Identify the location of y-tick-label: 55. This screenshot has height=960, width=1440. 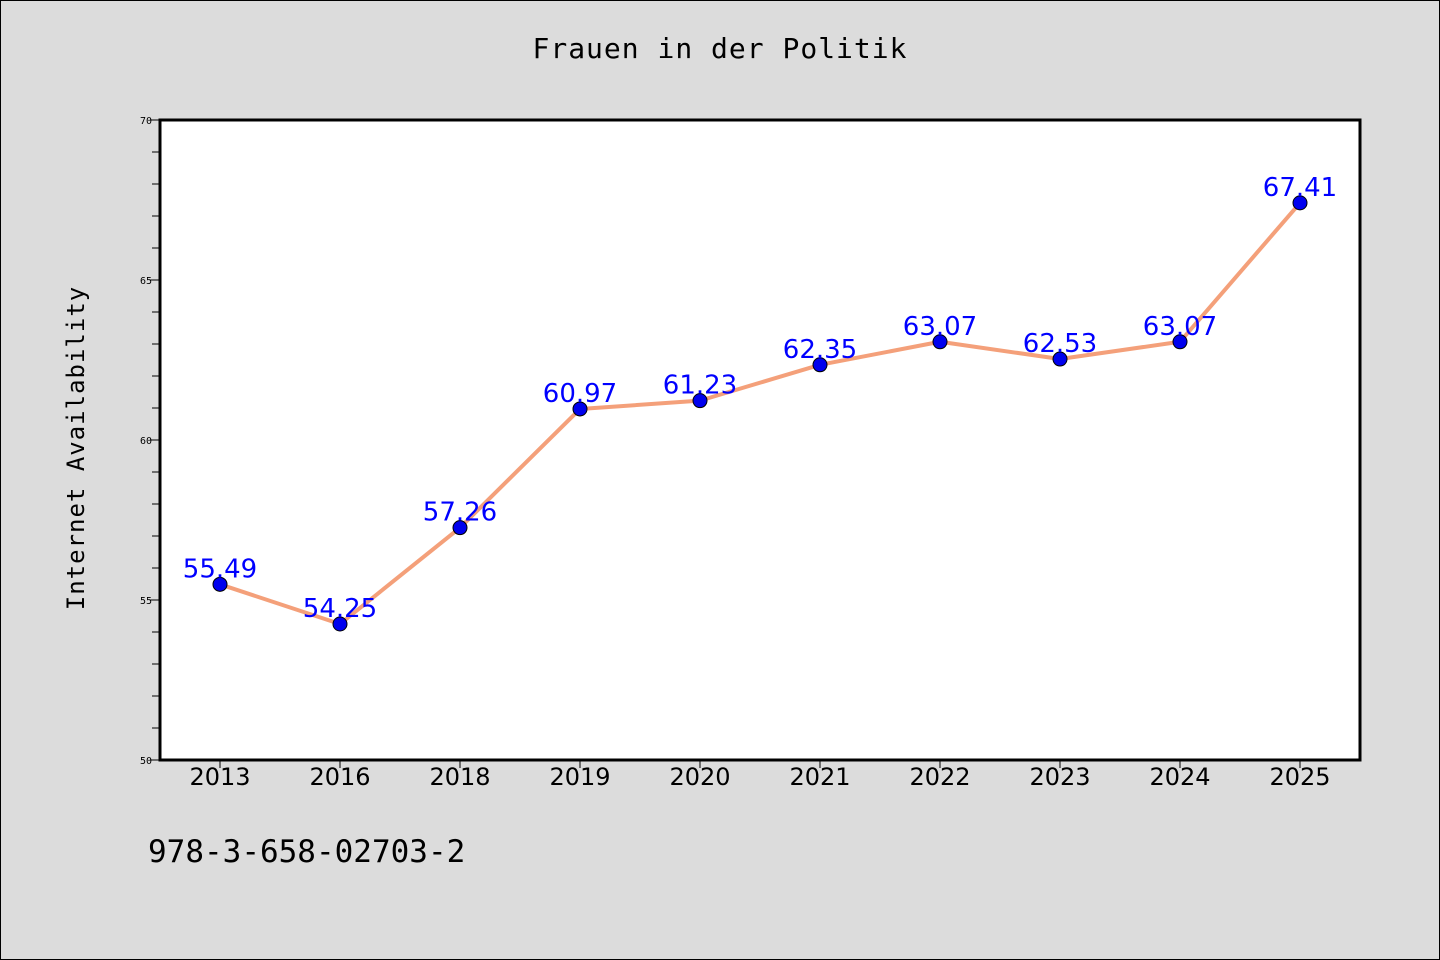
(146, 601).